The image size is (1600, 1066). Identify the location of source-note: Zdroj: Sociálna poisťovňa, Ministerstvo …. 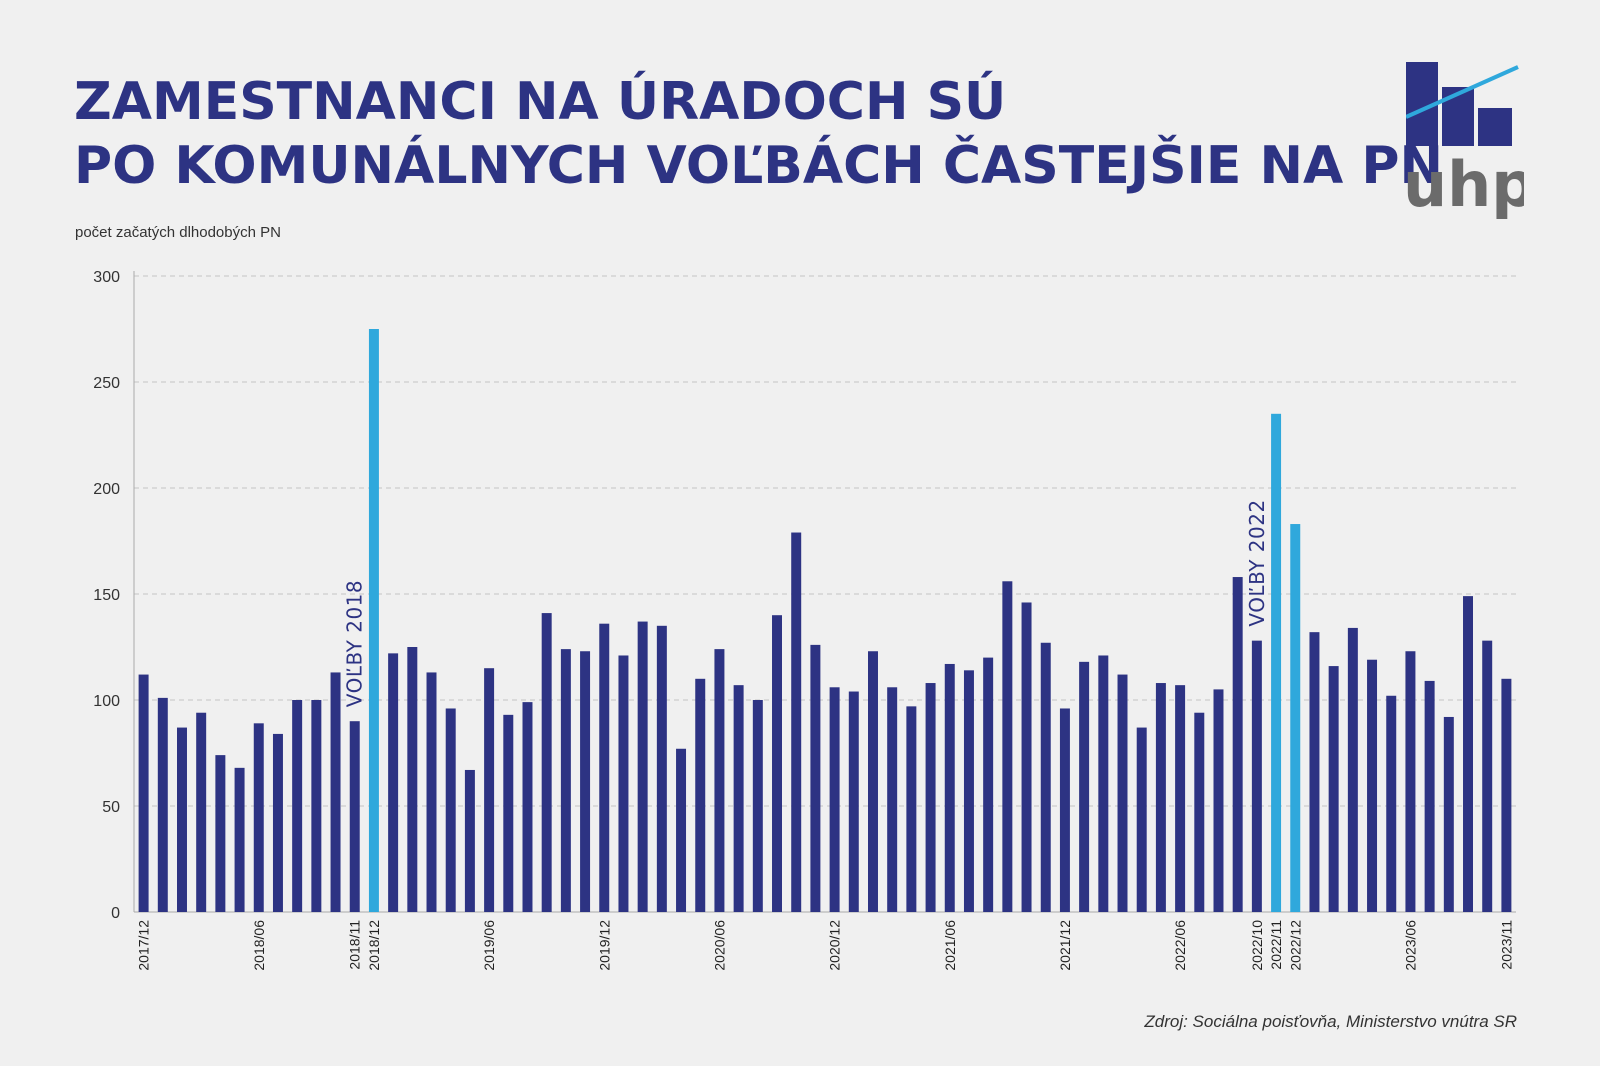
(1330, 1021).